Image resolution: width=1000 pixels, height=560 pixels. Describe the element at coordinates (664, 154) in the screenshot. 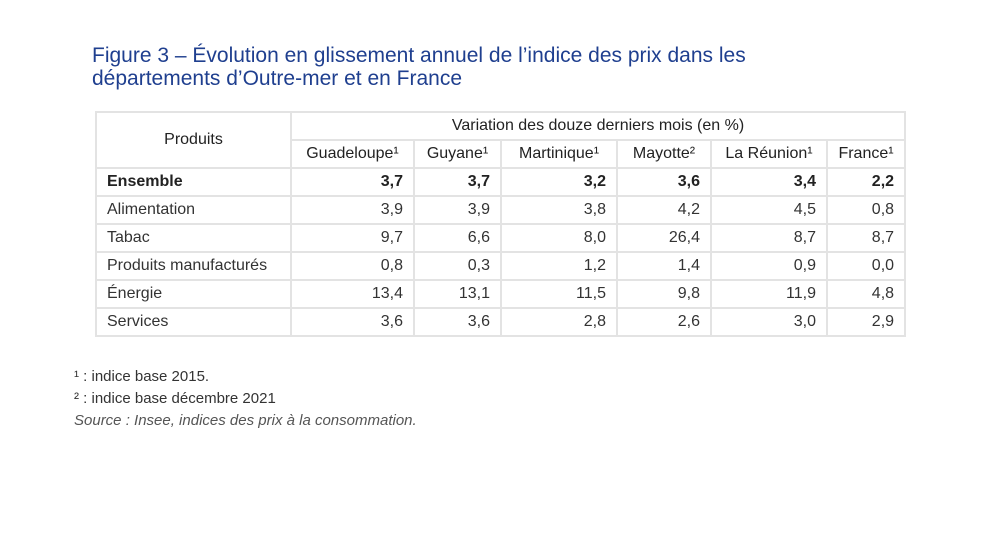

I see `header-mayotte: Mayotte²` at that location.